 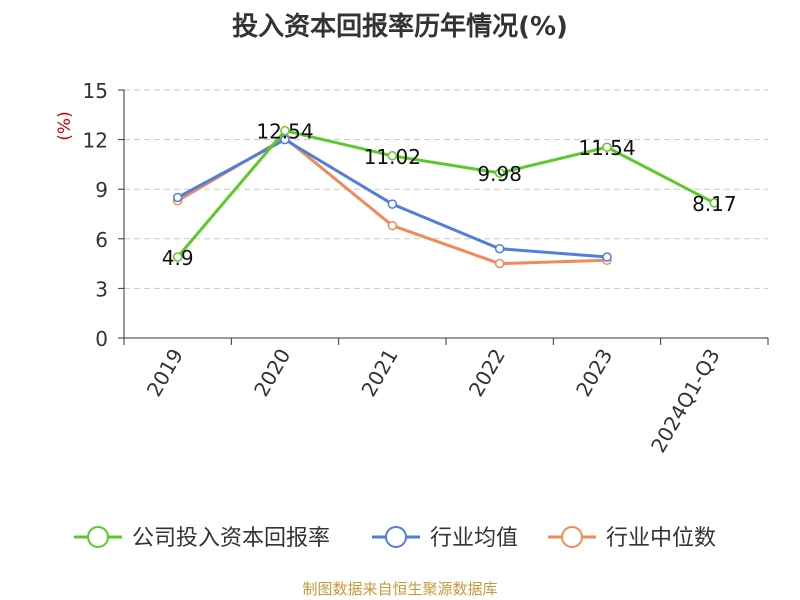 I want to click on data-label-5: 8.17, so click(x=714, y=204).